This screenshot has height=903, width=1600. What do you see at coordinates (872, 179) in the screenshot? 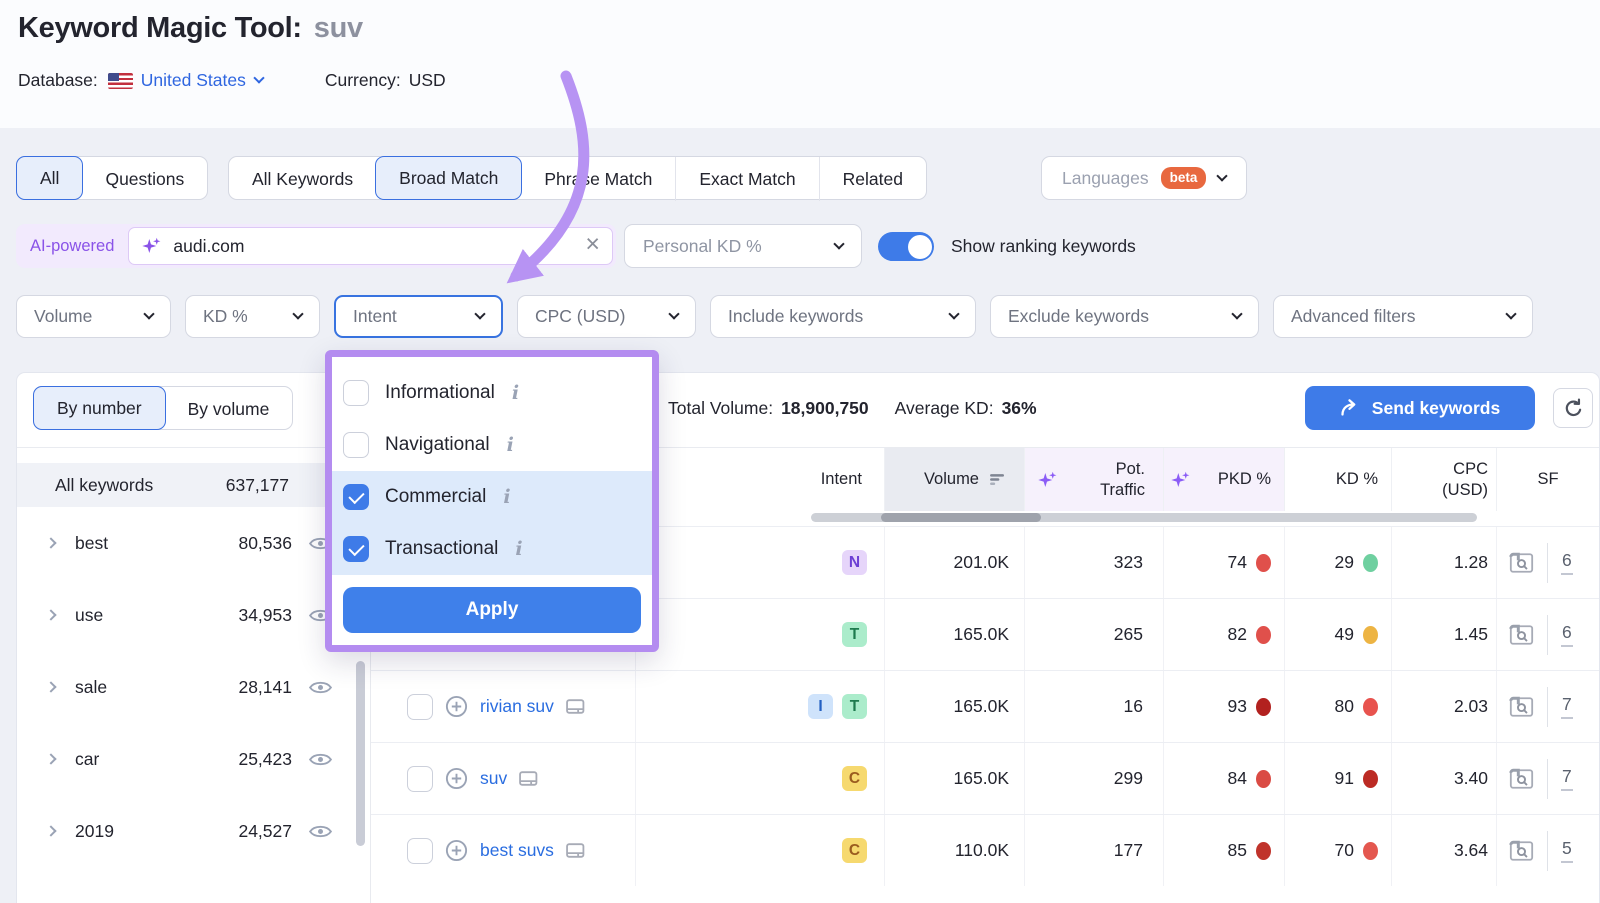
I see `tab-related: Related` at bounding box center [872, 179].